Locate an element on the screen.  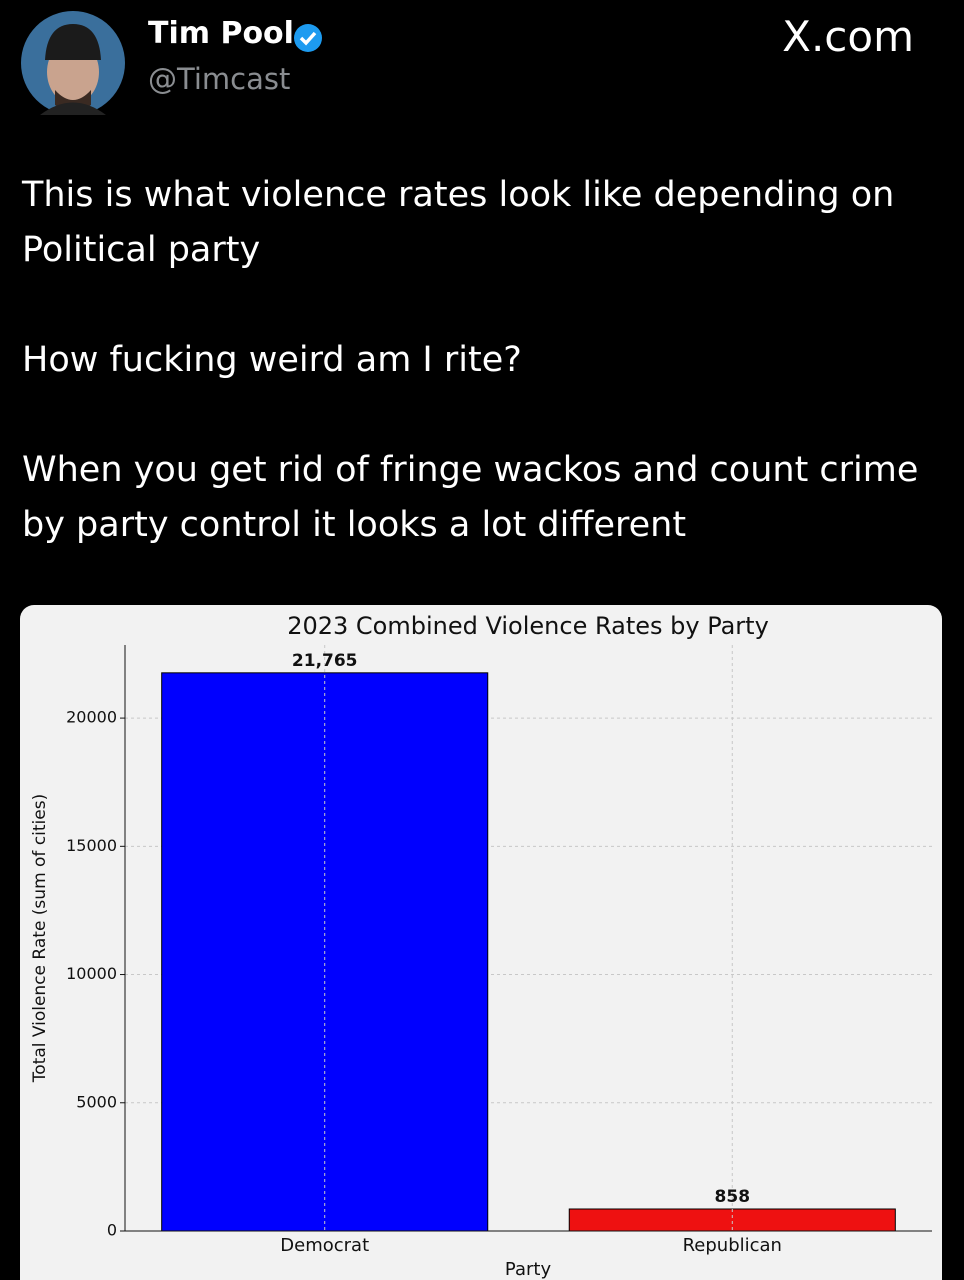
value-label: 21,765 is located at coordinates (325, 661).